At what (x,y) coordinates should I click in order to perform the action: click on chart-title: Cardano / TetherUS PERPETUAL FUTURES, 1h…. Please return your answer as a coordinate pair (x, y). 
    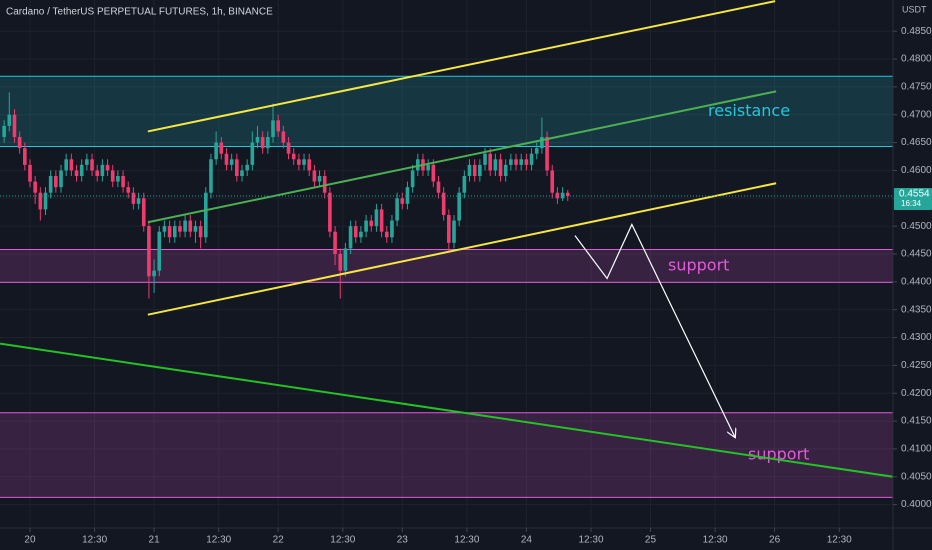
    Looking at the image, I should click on (139, 12).